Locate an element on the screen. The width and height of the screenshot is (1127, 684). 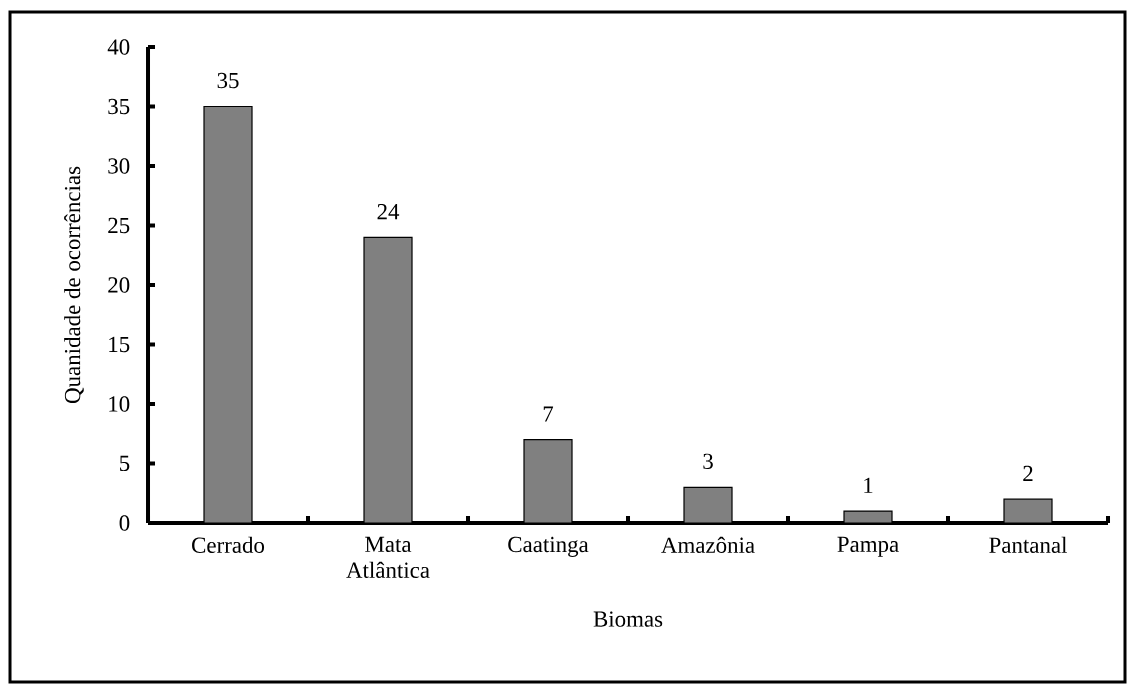
y-tick-label: 30 is located at coordinates (119, 166).